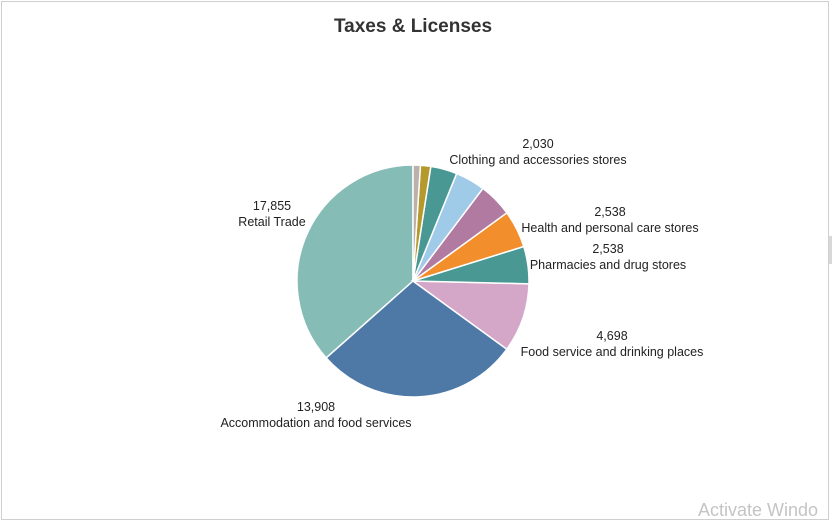 The height and width of the screenshot is (523, 832). What do you see at coordinates (272, 206) in the screenshot?
I see `slice-value-label: 17,855` at bounding box center [272, 206].